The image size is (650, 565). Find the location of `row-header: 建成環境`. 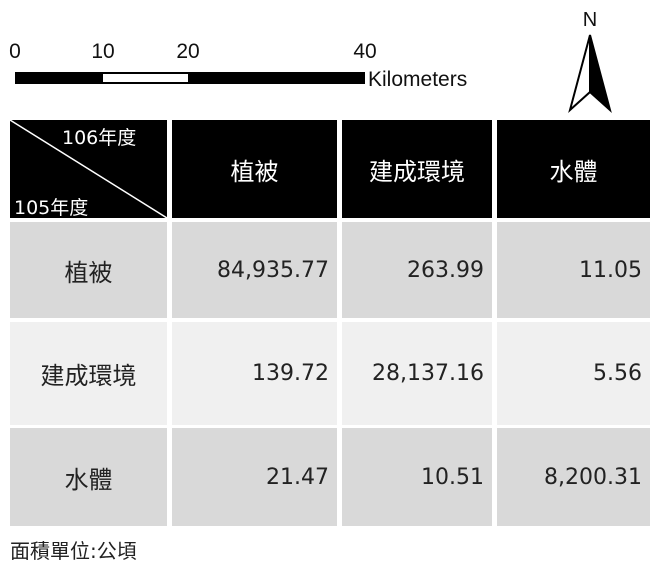

row-header: 建成環境 is located at coordinates (88, 373).